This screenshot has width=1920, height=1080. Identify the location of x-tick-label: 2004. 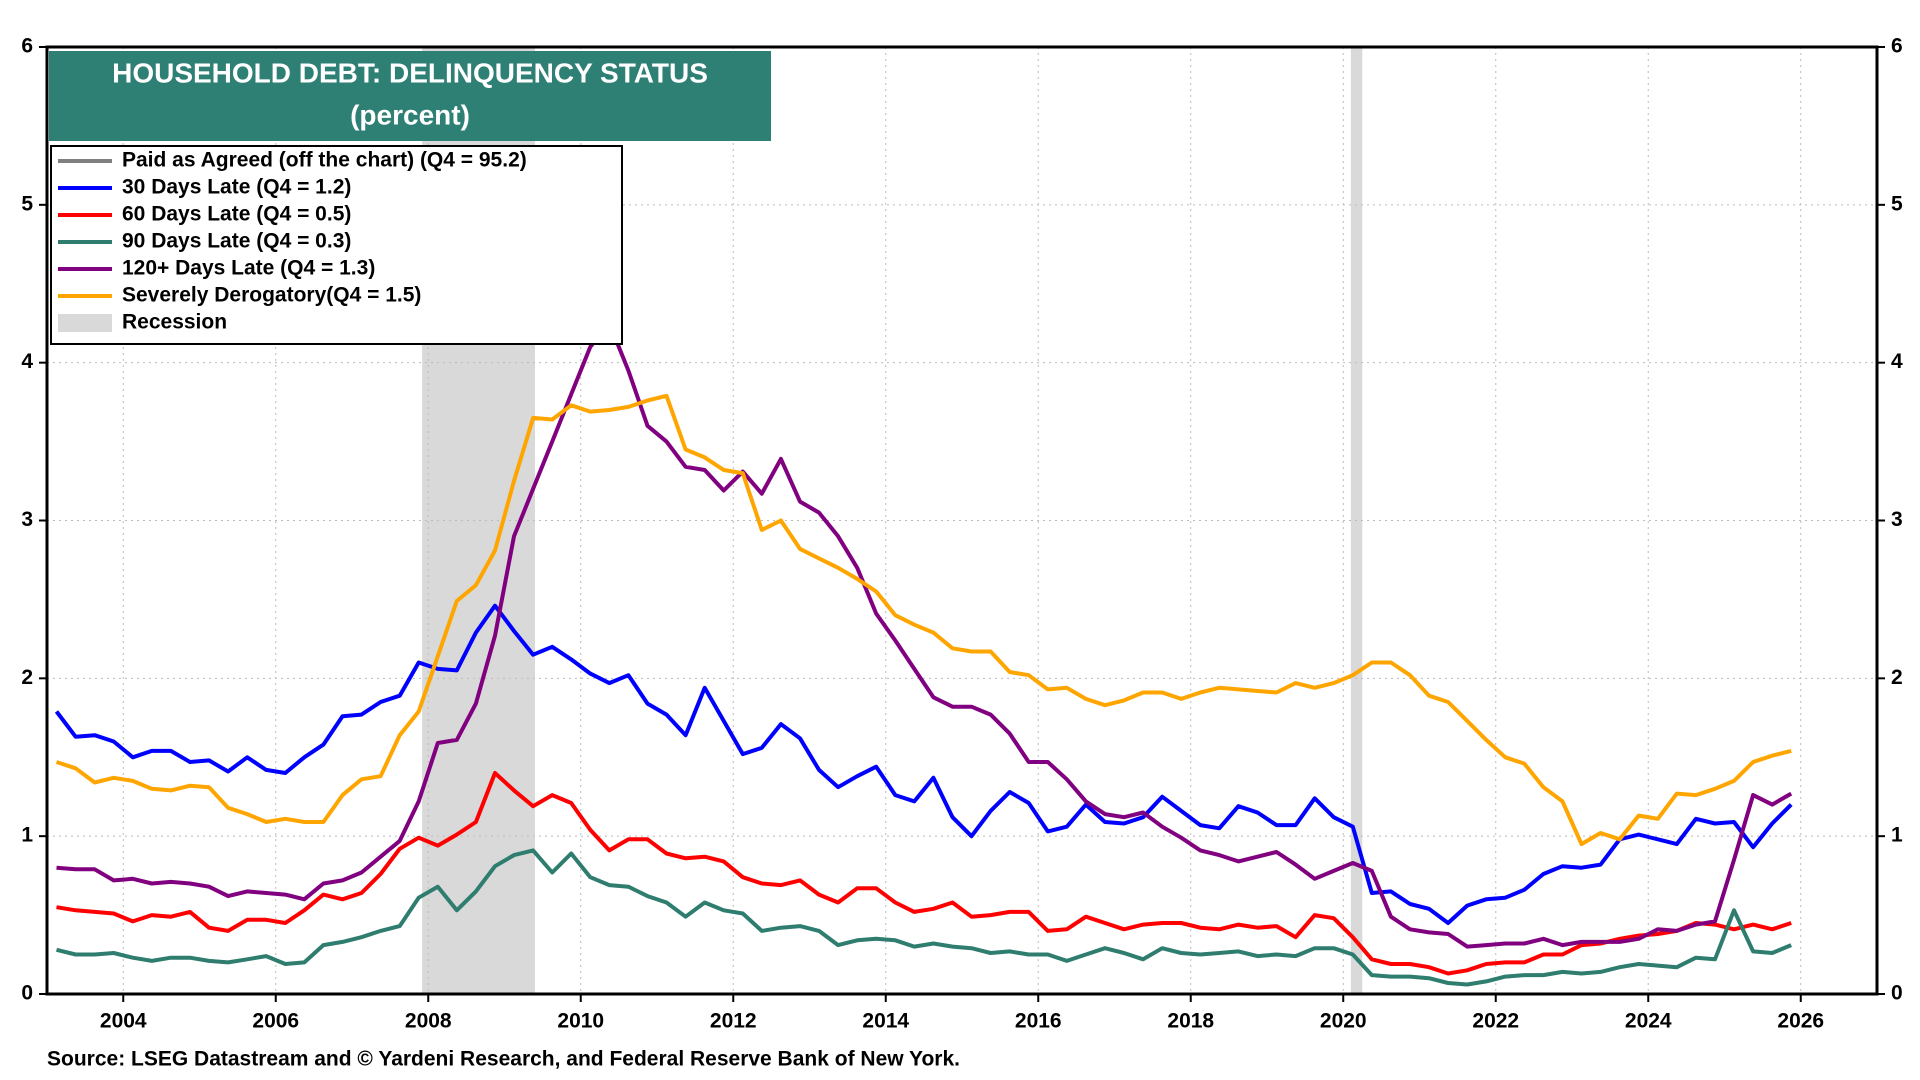
(123, 1021).